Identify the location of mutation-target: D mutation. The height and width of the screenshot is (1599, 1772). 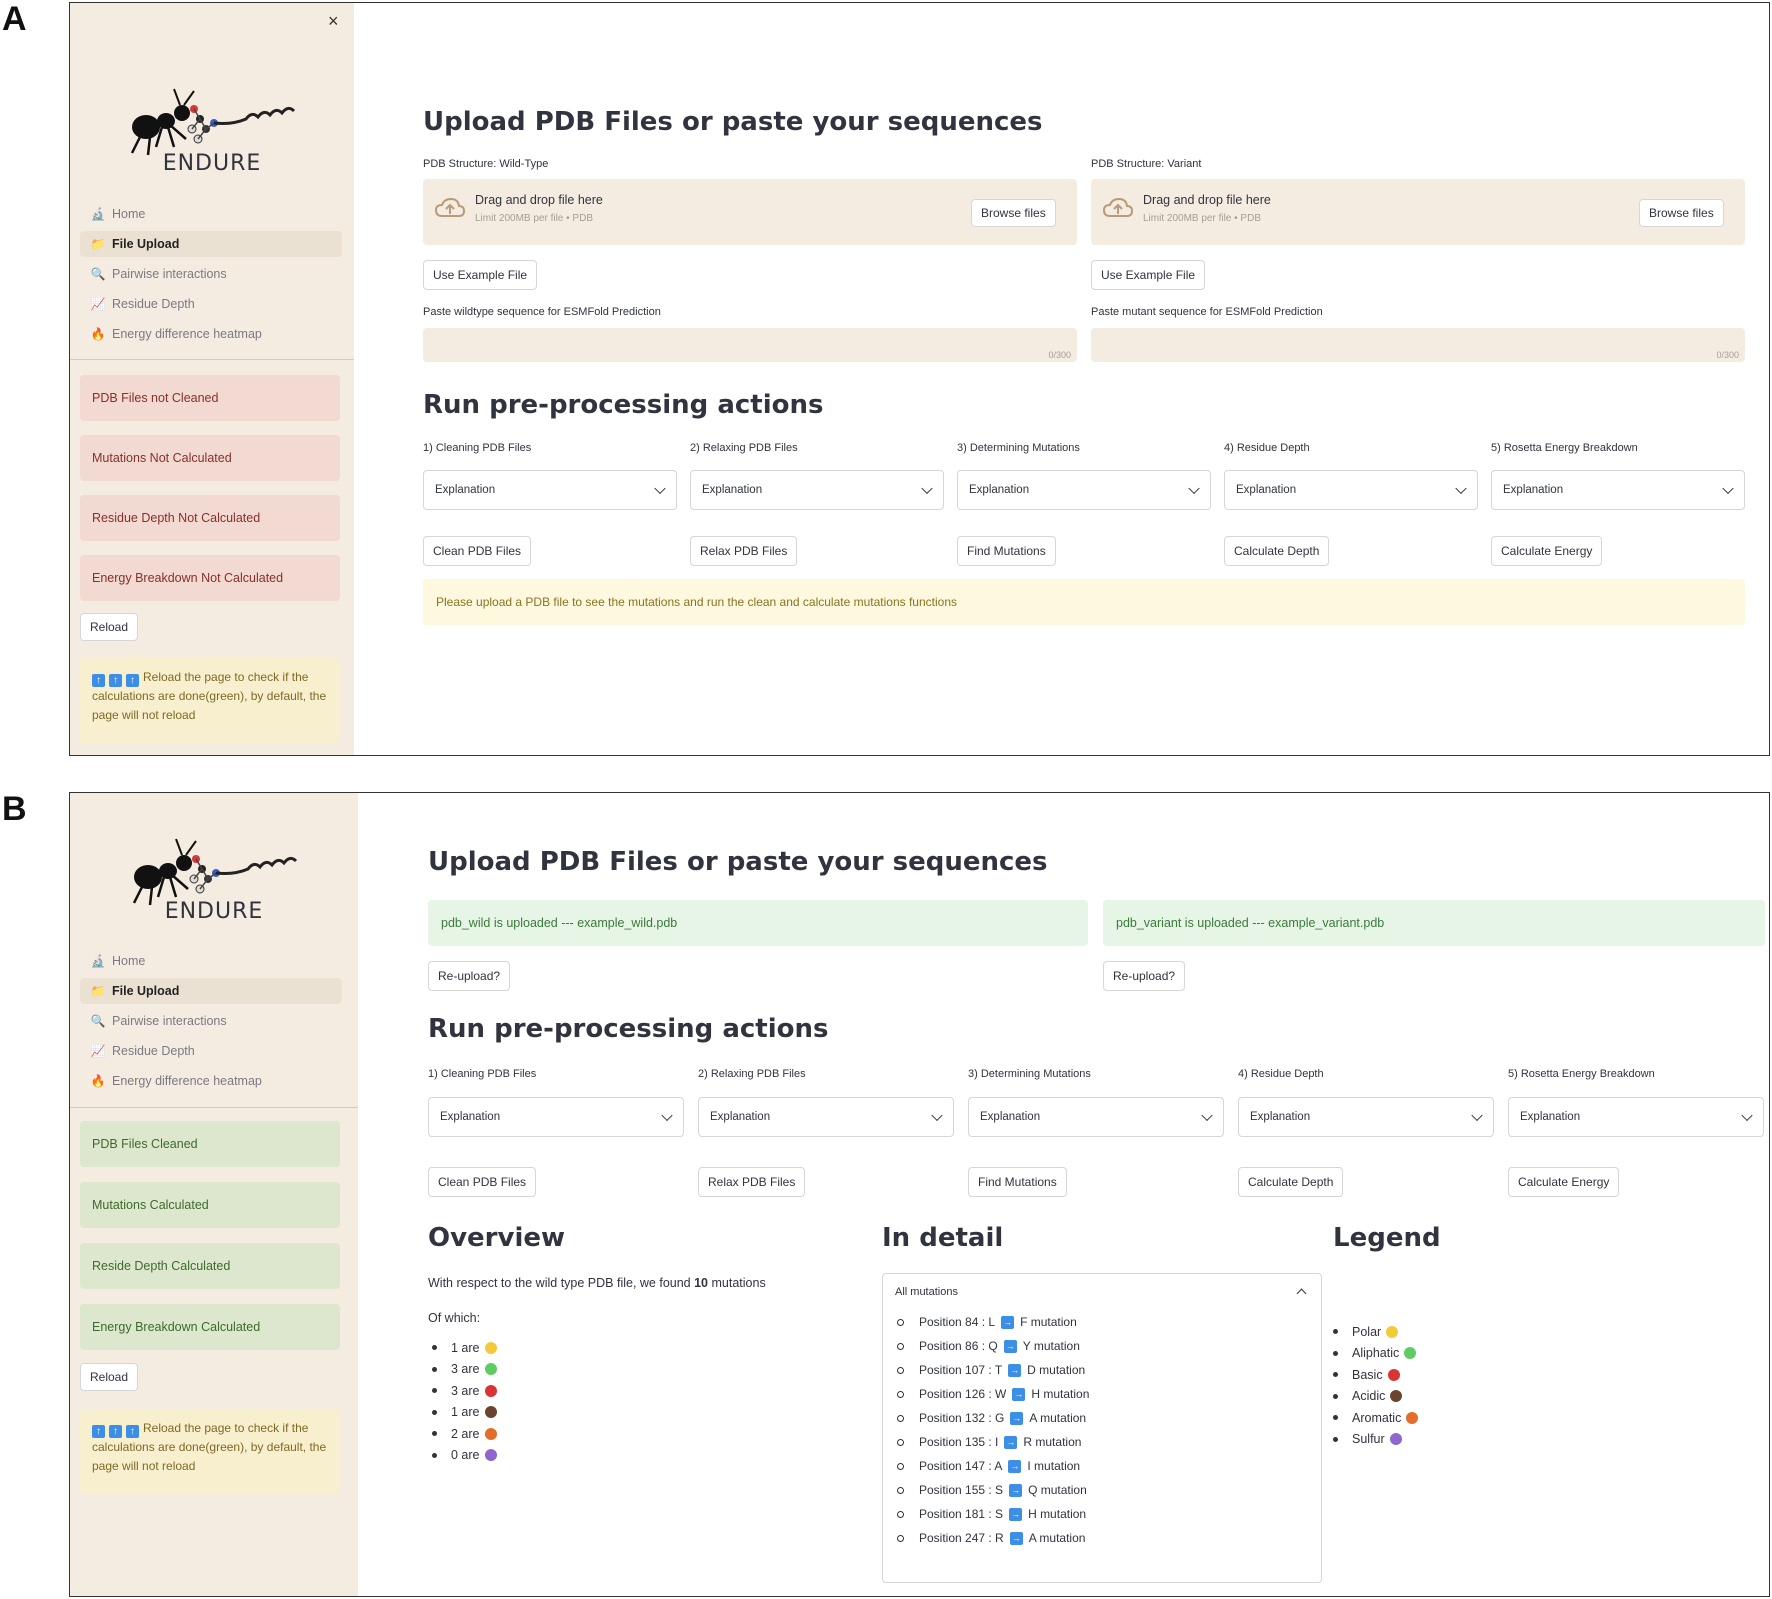
(1056, 1370).